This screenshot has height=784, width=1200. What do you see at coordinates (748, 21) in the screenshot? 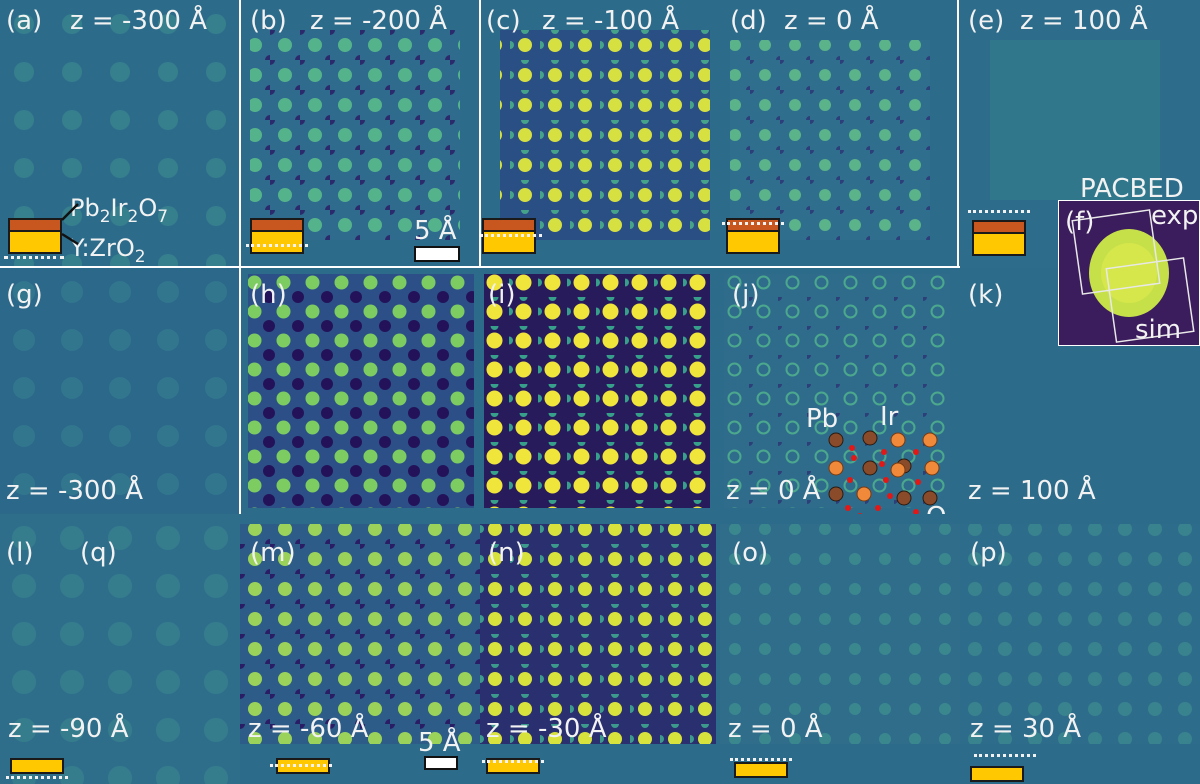
I see `panel-letter: (d)` at bounding box center [748, 21].